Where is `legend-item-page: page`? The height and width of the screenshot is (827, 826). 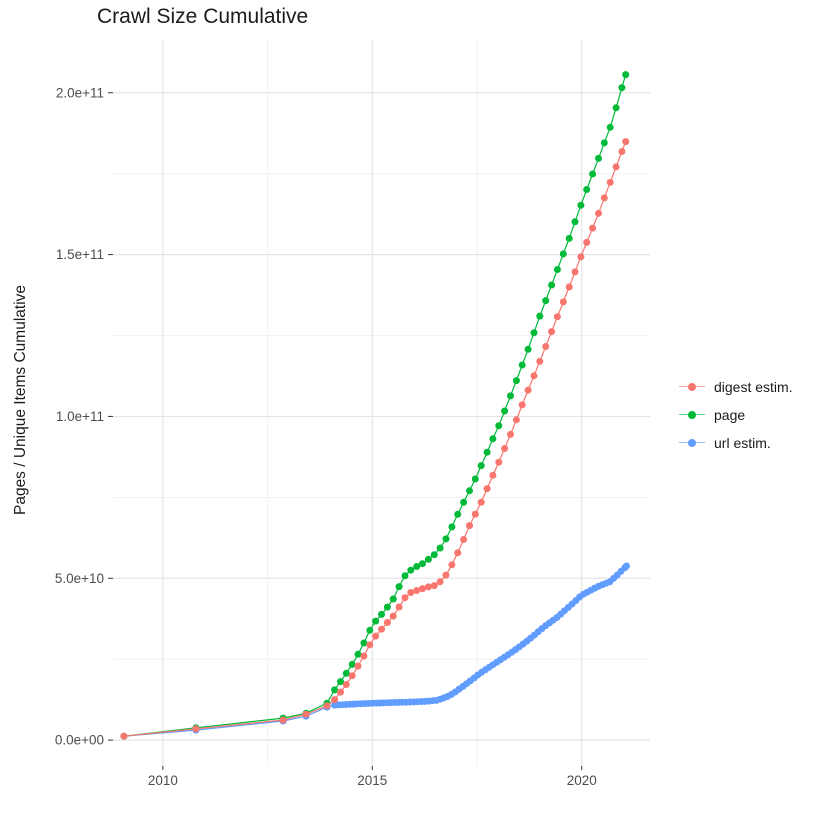
legend-item-page: page is located at coordinates (736, 414).